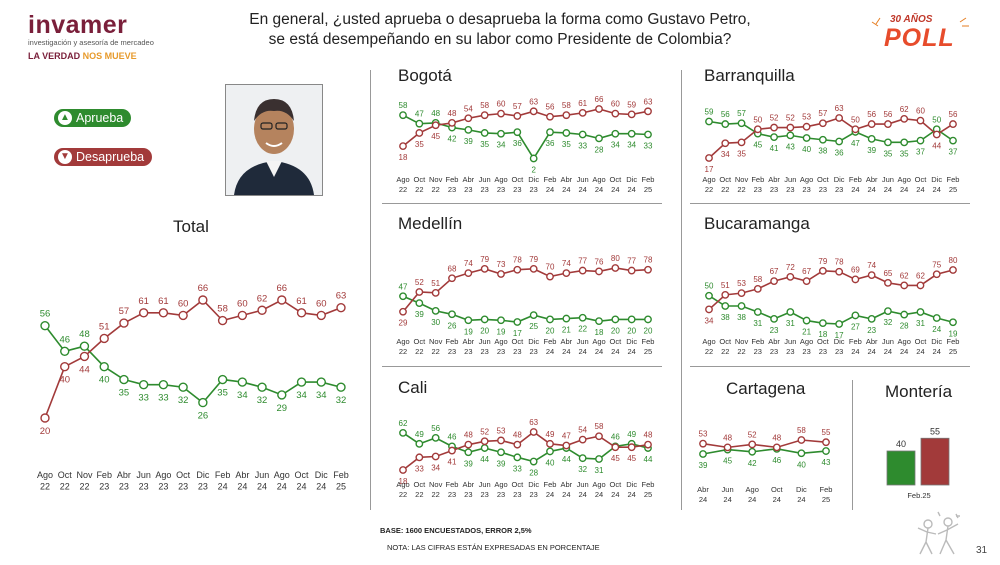 This screenshot has height=565, width=1000. I want to click on data-label-desaprueba-2: 51, so click(435, 283).